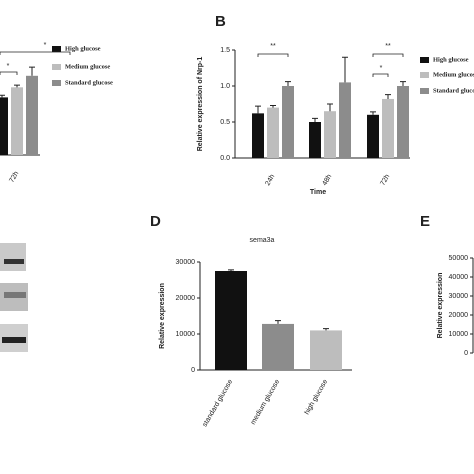  What do you see at coordinates (317, 397) in the screenshot?
I see `x-tick-label: high glucose` at bounding box center [317, 397].